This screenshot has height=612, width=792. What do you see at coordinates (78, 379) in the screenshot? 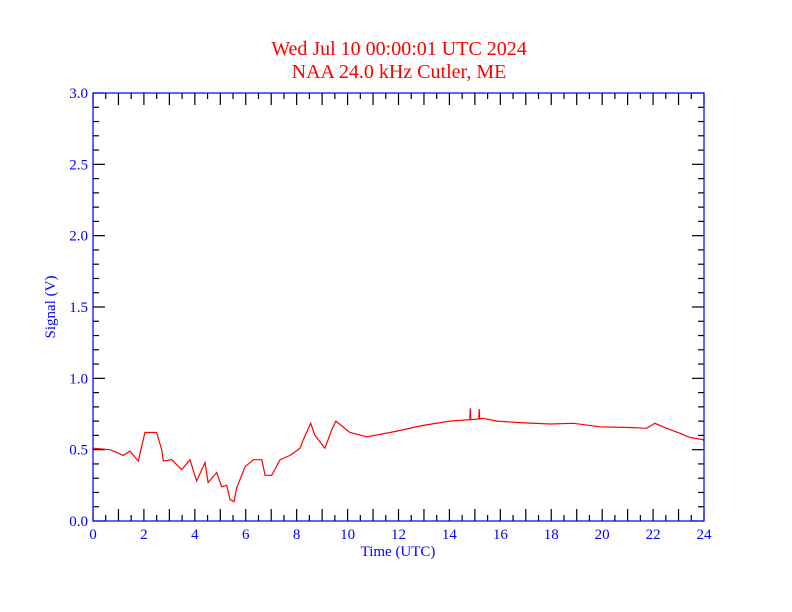
I see `y-tick-label: 1.0` at bounding box center [78, 379].